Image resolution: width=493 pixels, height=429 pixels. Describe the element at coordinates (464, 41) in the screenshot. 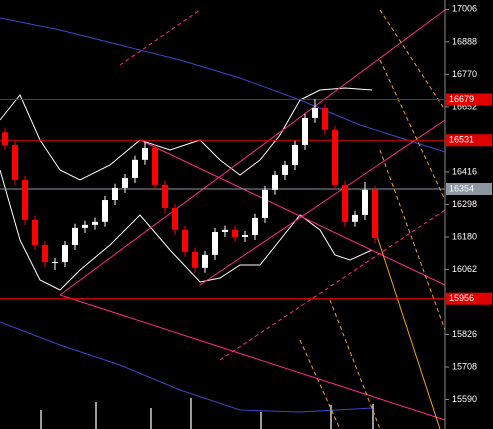

I see `y-tick-label: 16888` at that location.